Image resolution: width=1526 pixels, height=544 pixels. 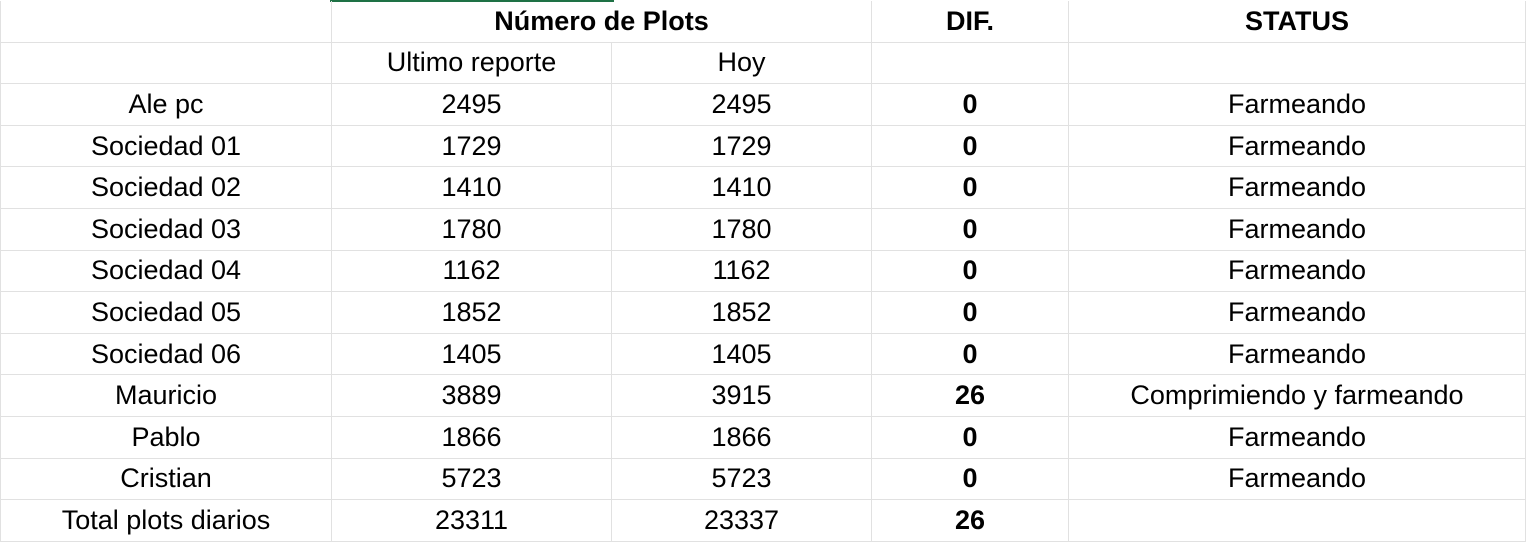 I want to click on status-cell: Comprimiendo y farmeando, so click(x=1297, y=395).